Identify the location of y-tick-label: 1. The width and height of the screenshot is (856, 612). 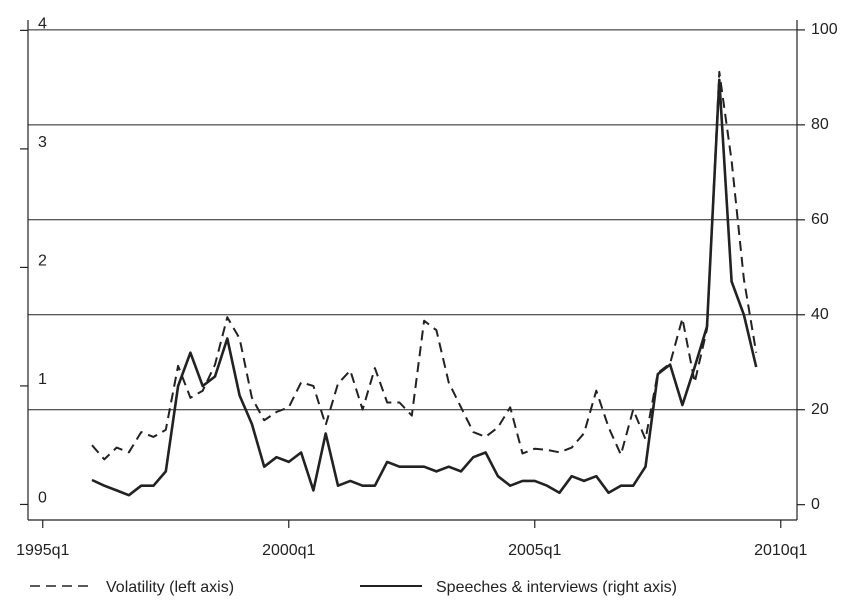
(42, 379).